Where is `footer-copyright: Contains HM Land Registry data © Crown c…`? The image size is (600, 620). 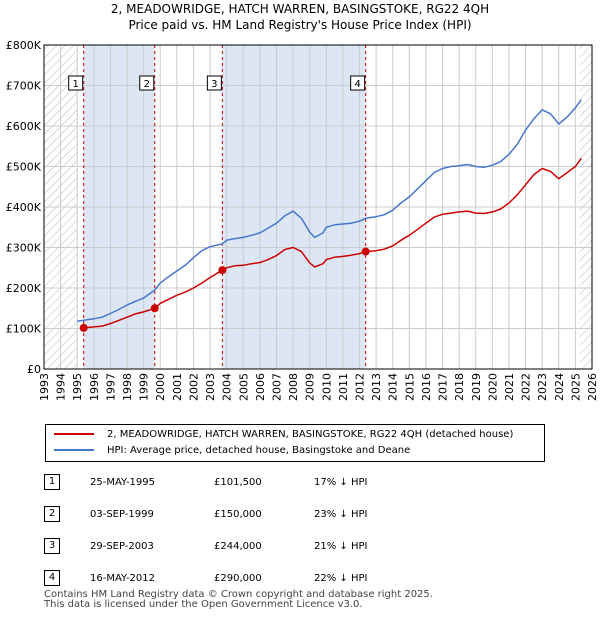
footer-copyright: Contains HM Land Registry data © Crown c… is located at coordinates (238, 594).